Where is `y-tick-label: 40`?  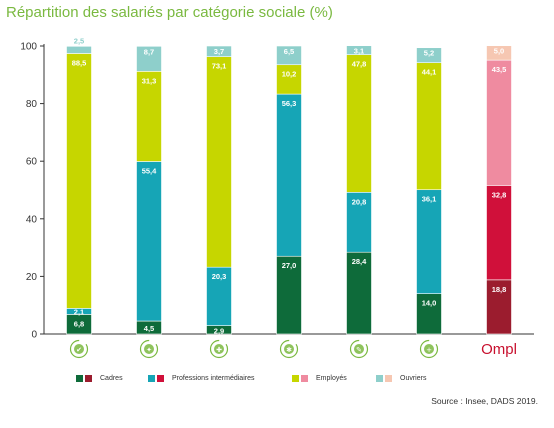 y-tick-label: 40 is located at coordinates (32, 219).